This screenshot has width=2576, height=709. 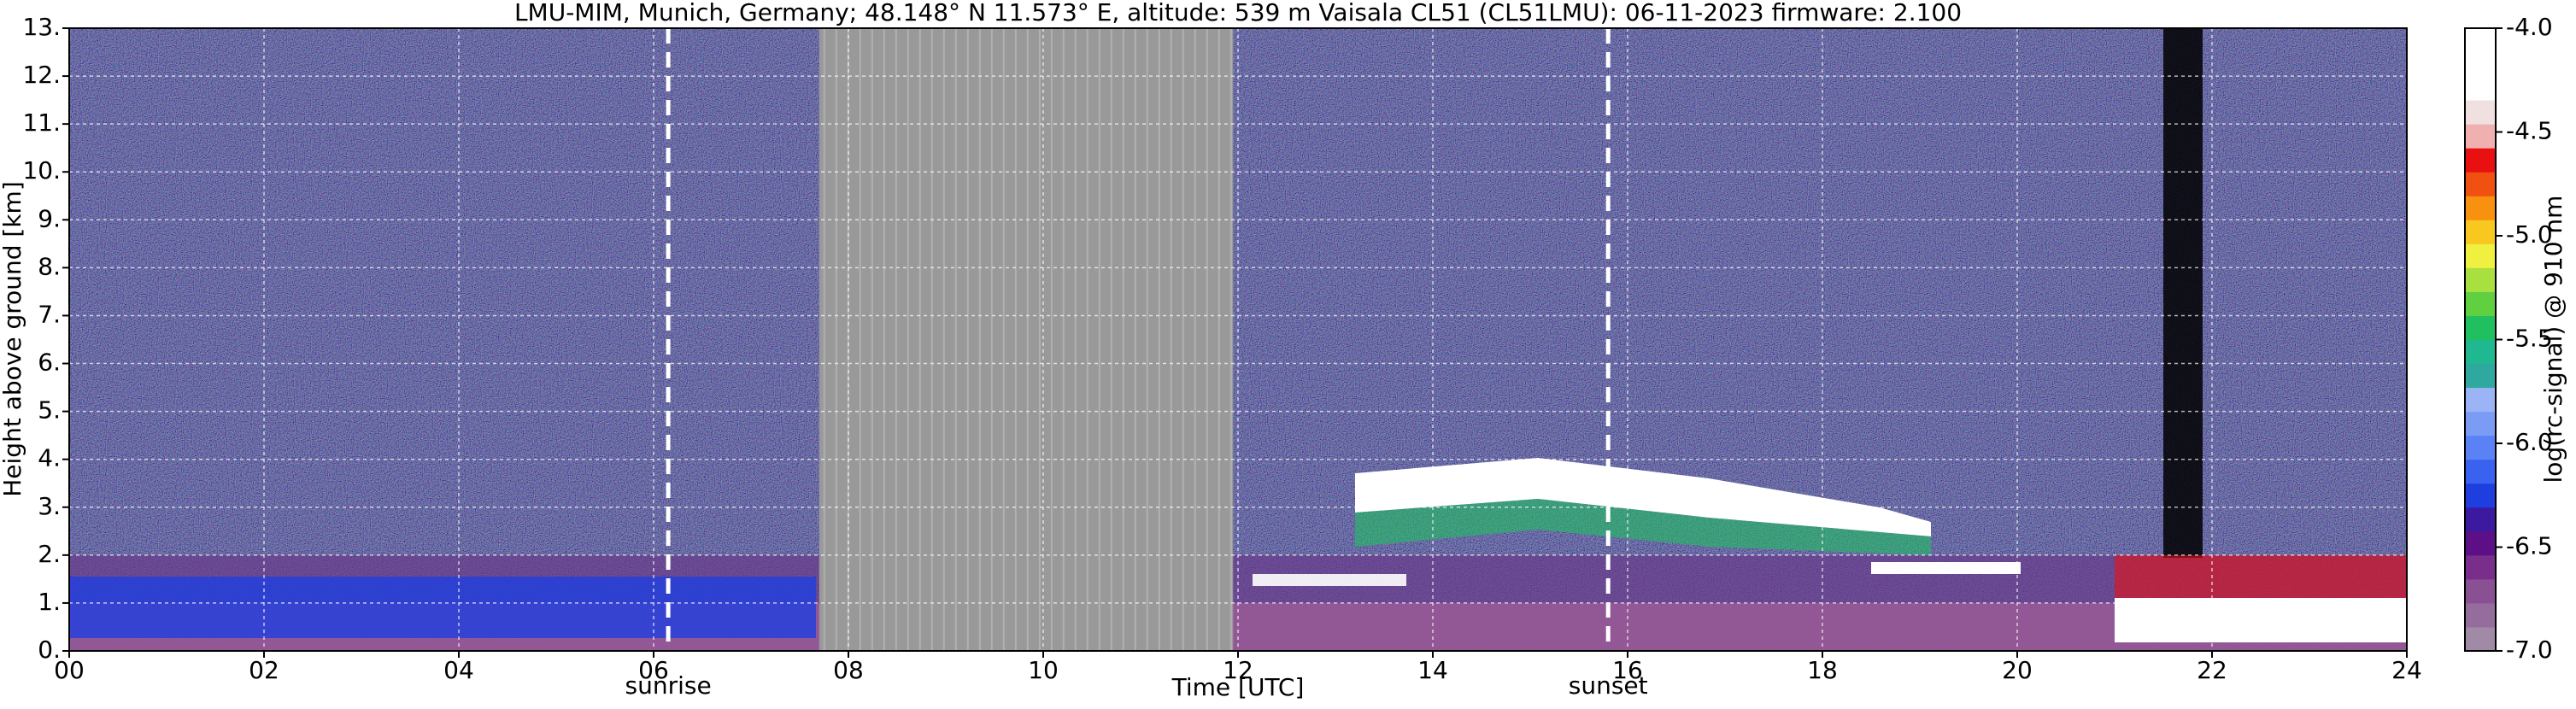 I want to click on y-tick-label: 13., so click(x=41, y=27).